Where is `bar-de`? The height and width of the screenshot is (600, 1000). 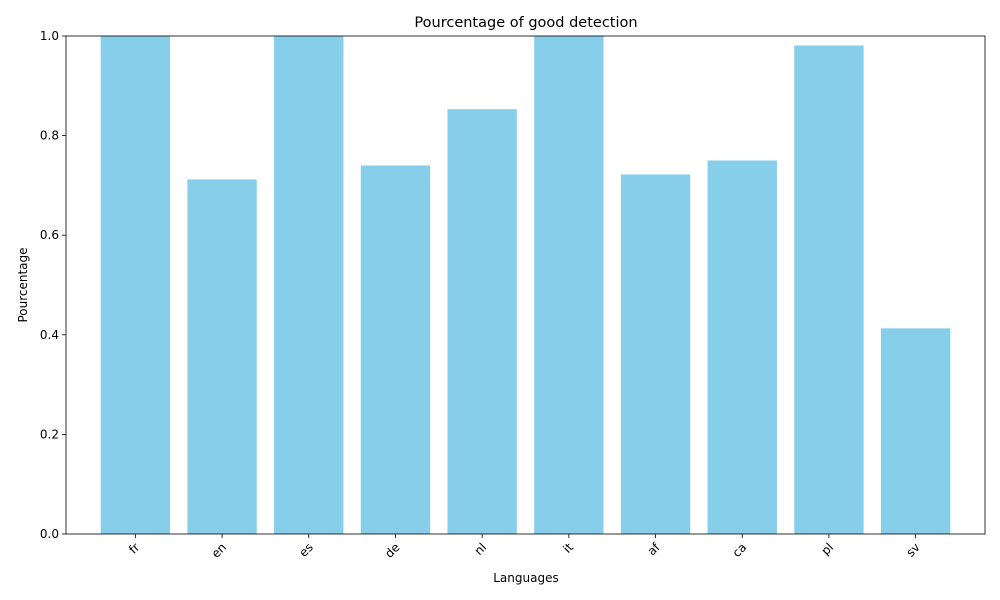
bar-de is located at coordinates (395, 350).